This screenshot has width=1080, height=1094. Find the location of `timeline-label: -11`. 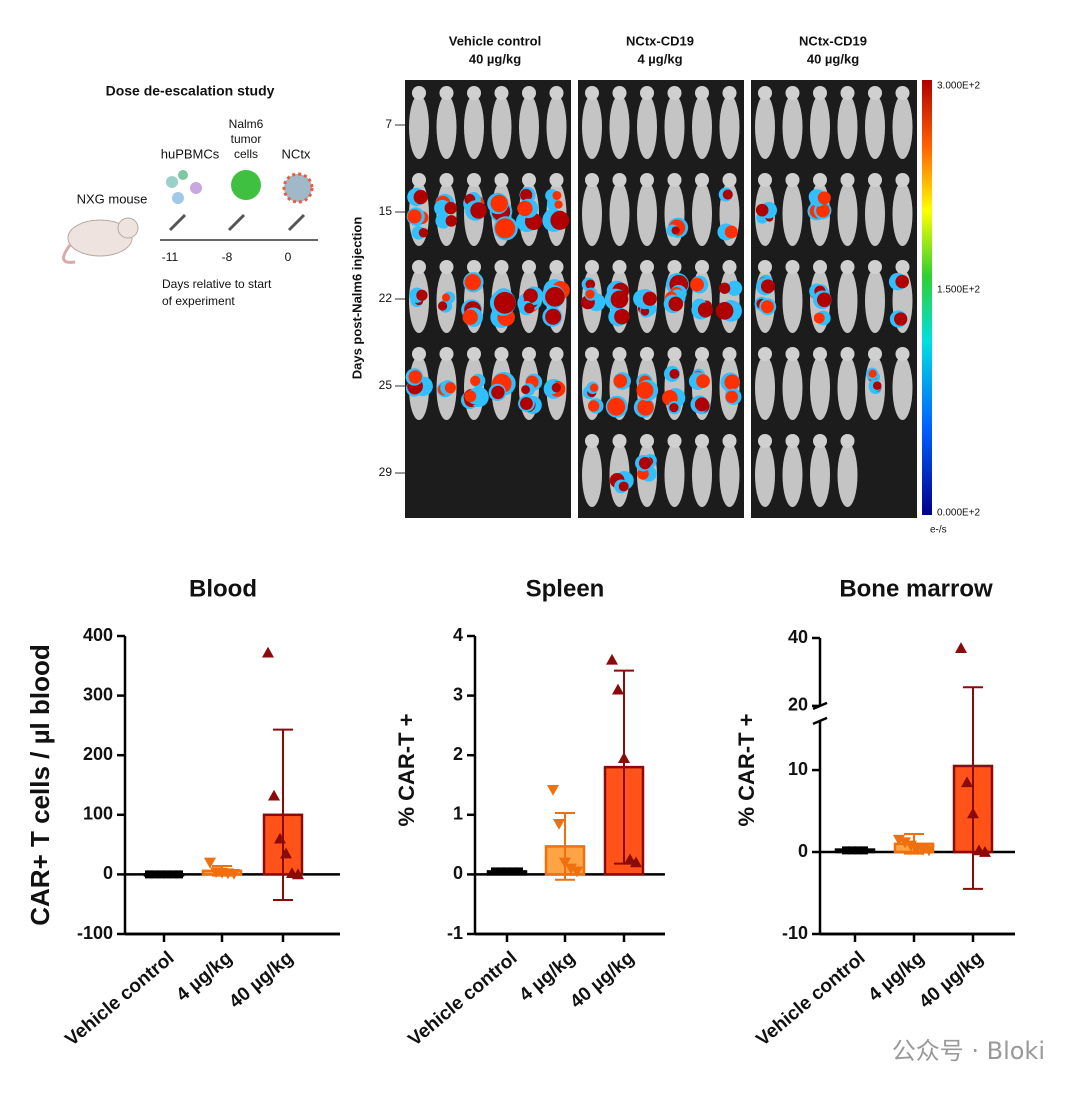

timeline-label: -11 is located at coordinates (170, 257).